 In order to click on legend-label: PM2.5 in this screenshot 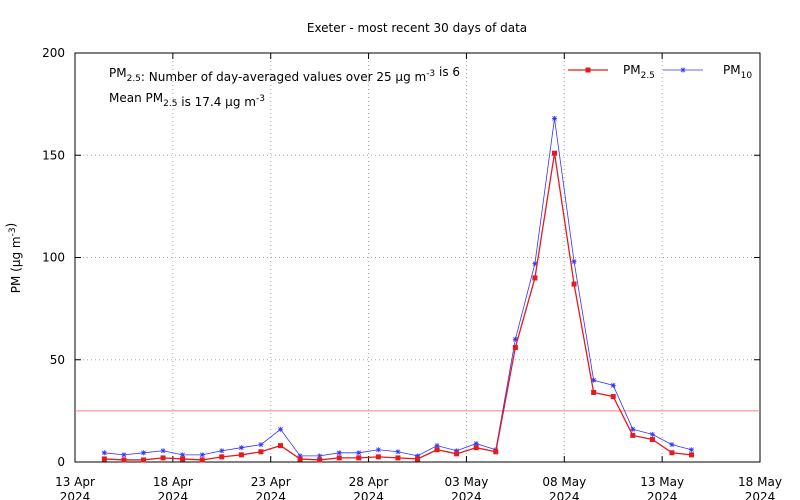, I will do `click(639, 72)`.